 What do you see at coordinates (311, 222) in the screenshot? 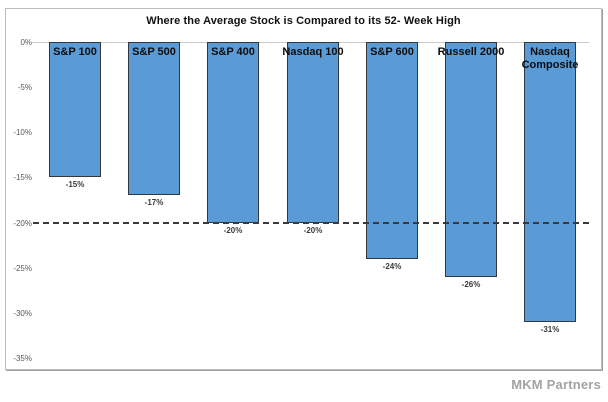
I see `reference-dashed-line` at bounding box center [311, 222].